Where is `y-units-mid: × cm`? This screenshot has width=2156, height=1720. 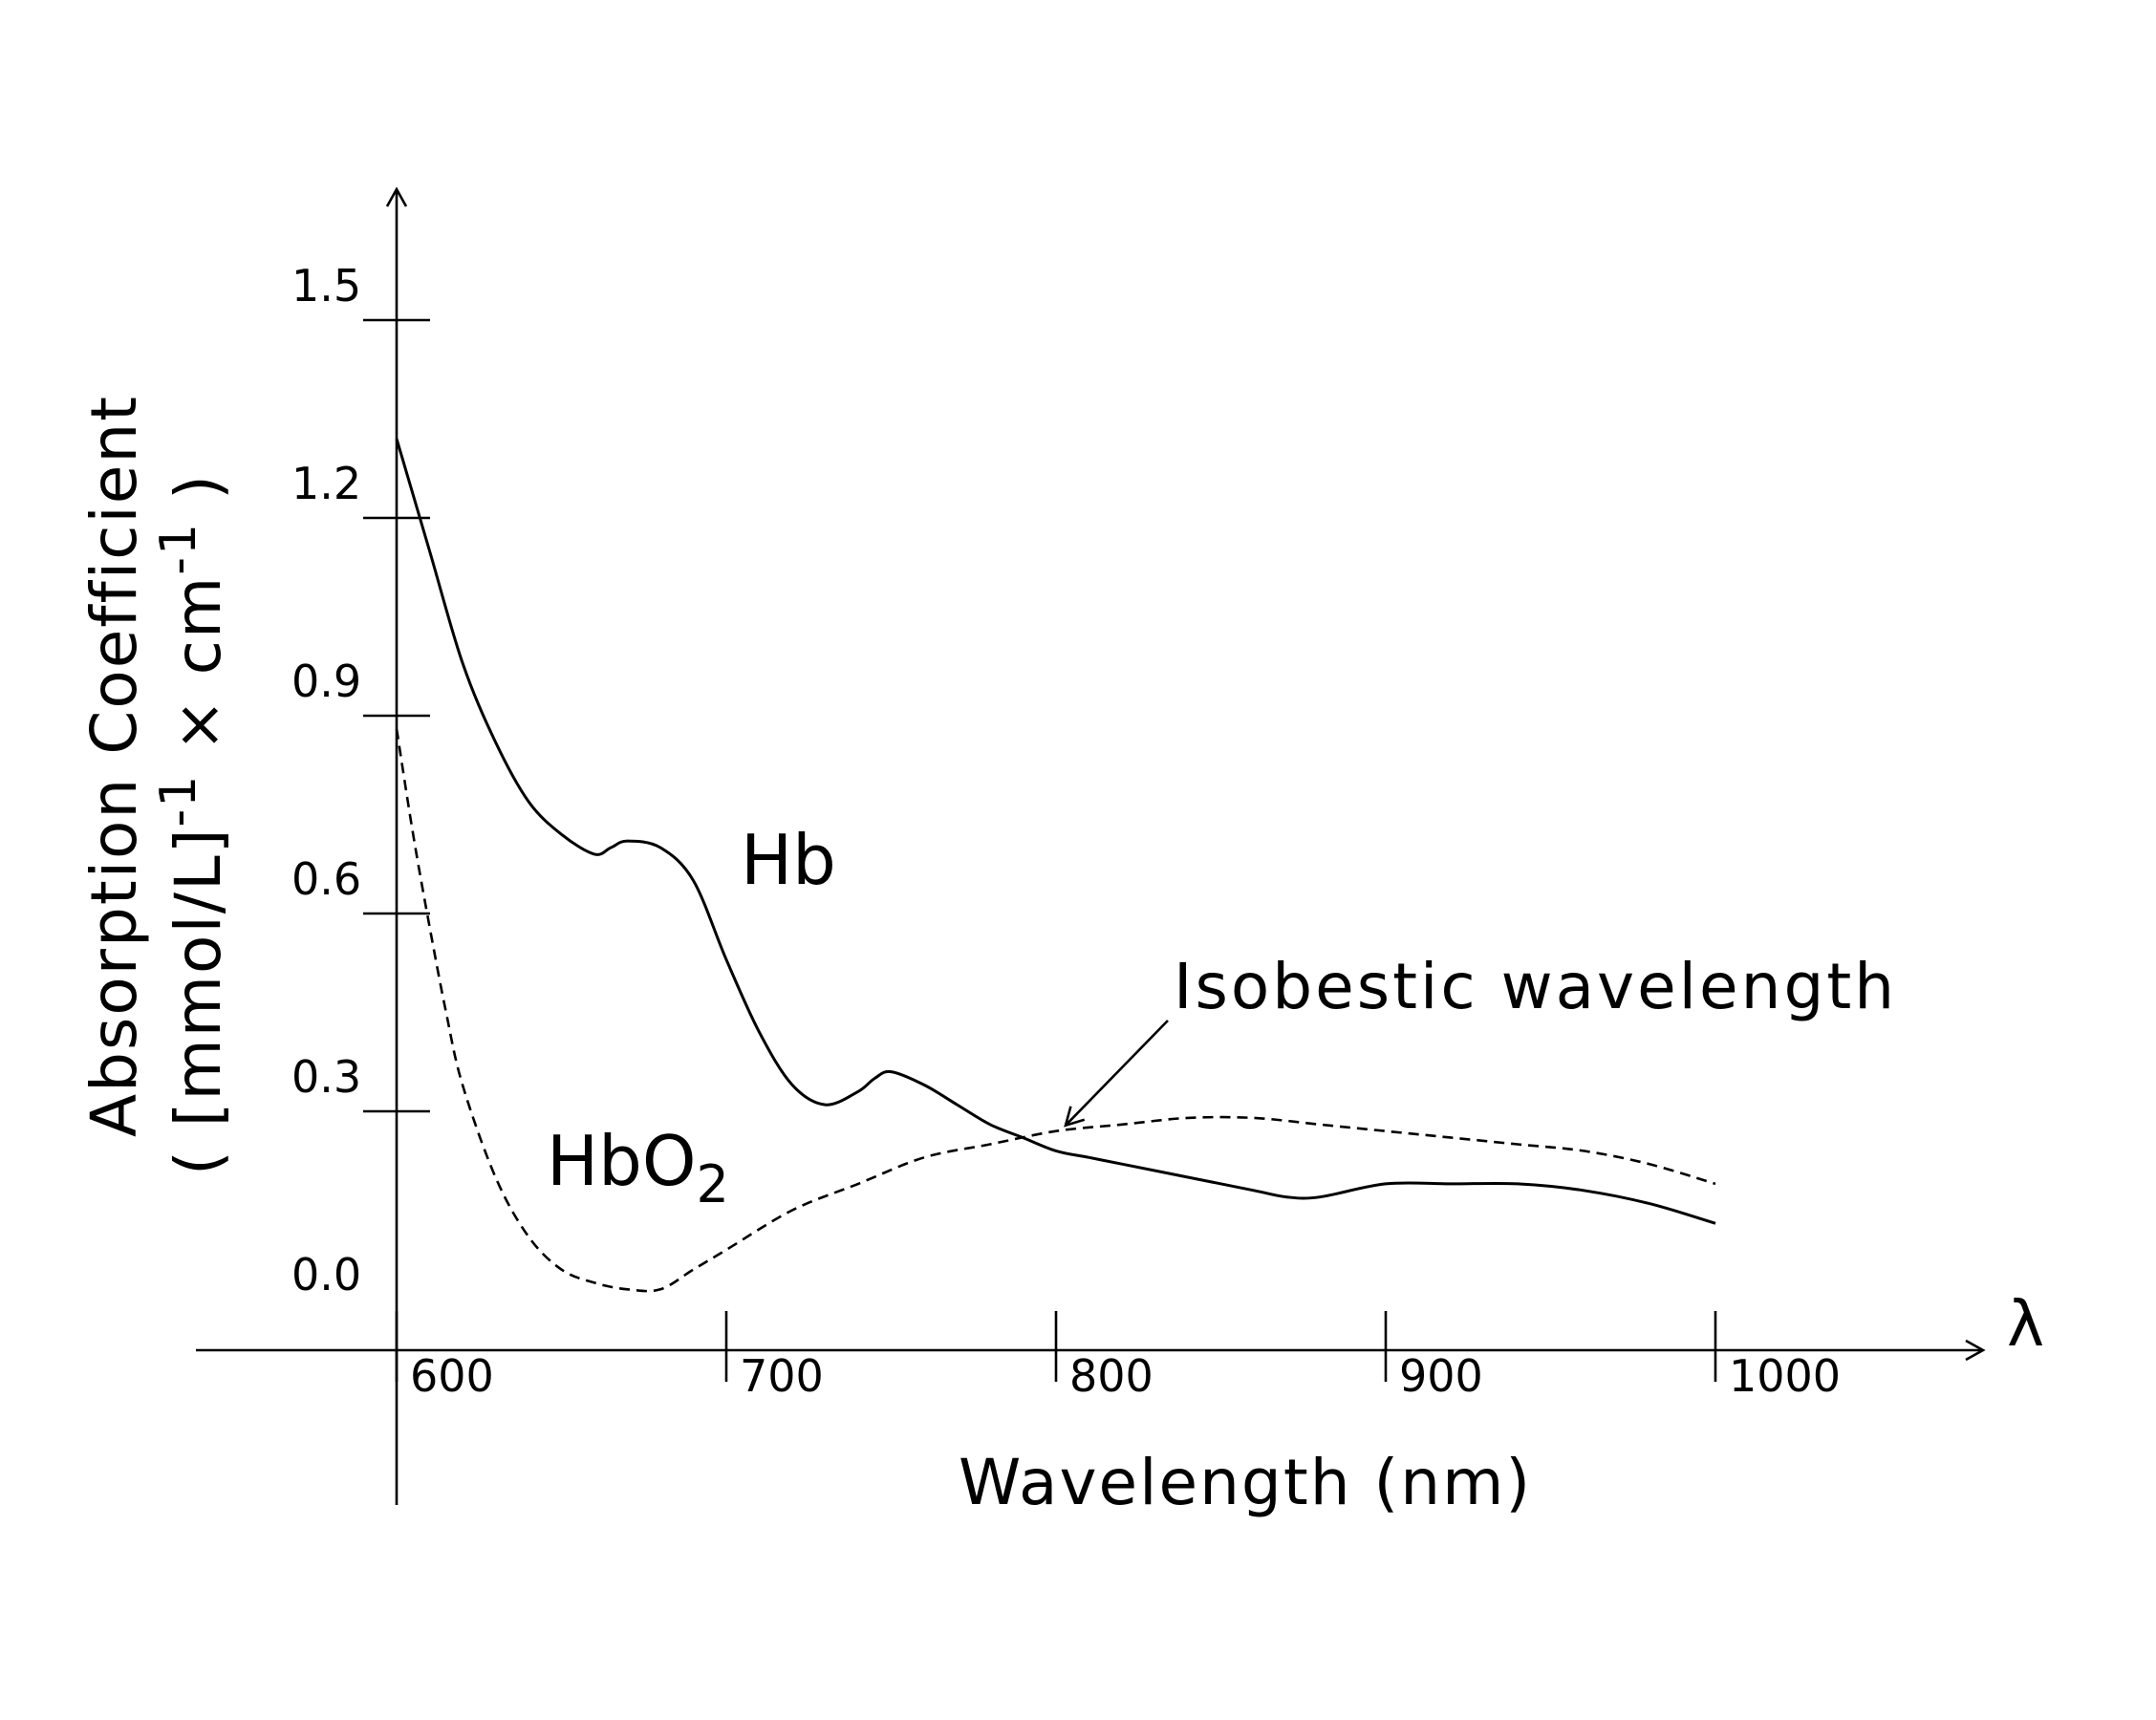
y-units-mid: × cm is located at coordinates (198, 675).